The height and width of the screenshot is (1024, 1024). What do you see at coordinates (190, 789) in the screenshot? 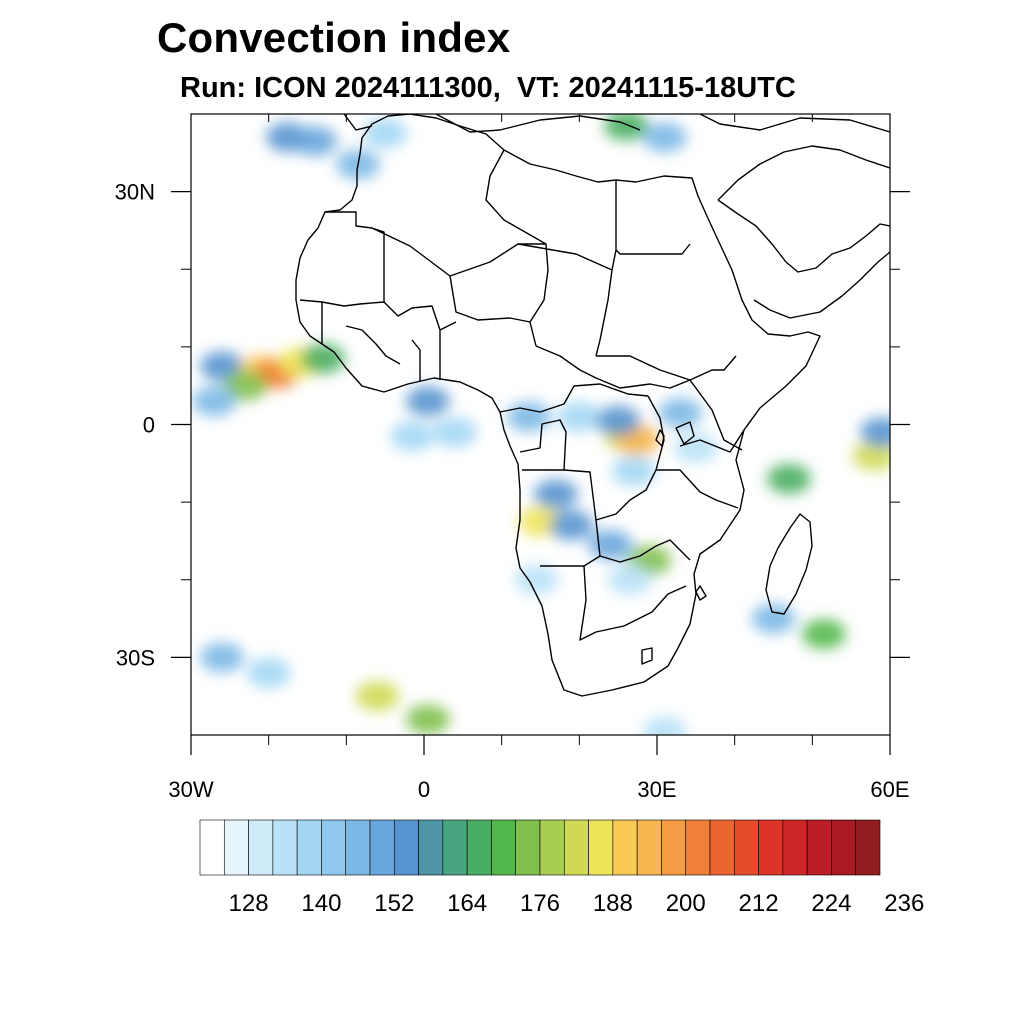
I see `lon-tick-label: 30W` at bounding box center [190, 789].